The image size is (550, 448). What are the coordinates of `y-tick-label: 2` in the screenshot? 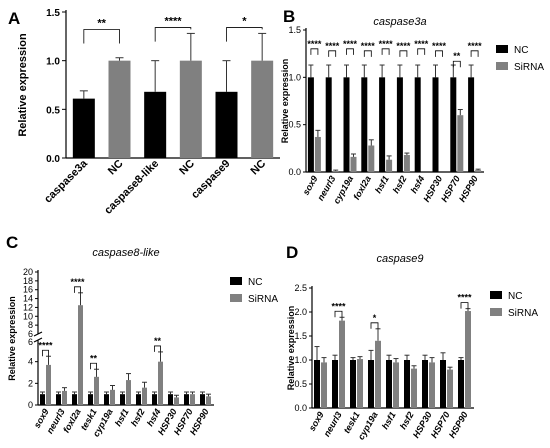 It's located at (30, 383).